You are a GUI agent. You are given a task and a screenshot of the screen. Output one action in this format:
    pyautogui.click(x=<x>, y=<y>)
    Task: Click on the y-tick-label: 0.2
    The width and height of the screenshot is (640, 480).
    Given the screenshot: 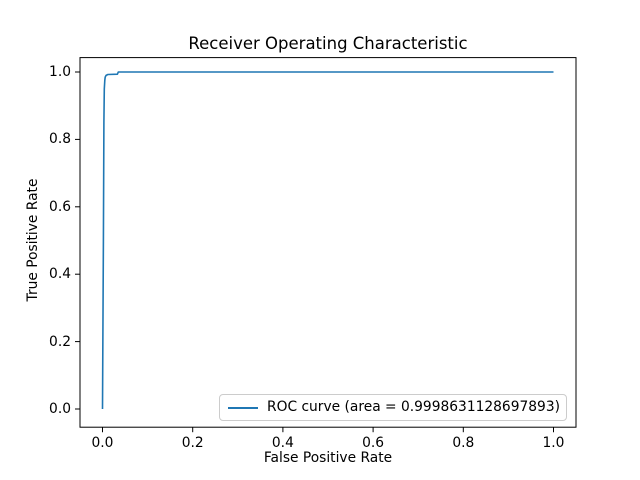 What is the action you would take?
    pyautogui.click(x=60, y=341)
    